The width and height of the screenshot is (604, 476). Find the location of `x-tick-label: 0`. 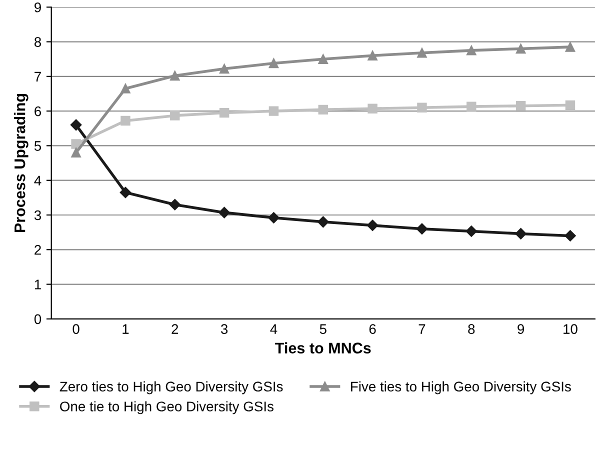

x-tick-label: 0 is located at coordinates (76, 329).